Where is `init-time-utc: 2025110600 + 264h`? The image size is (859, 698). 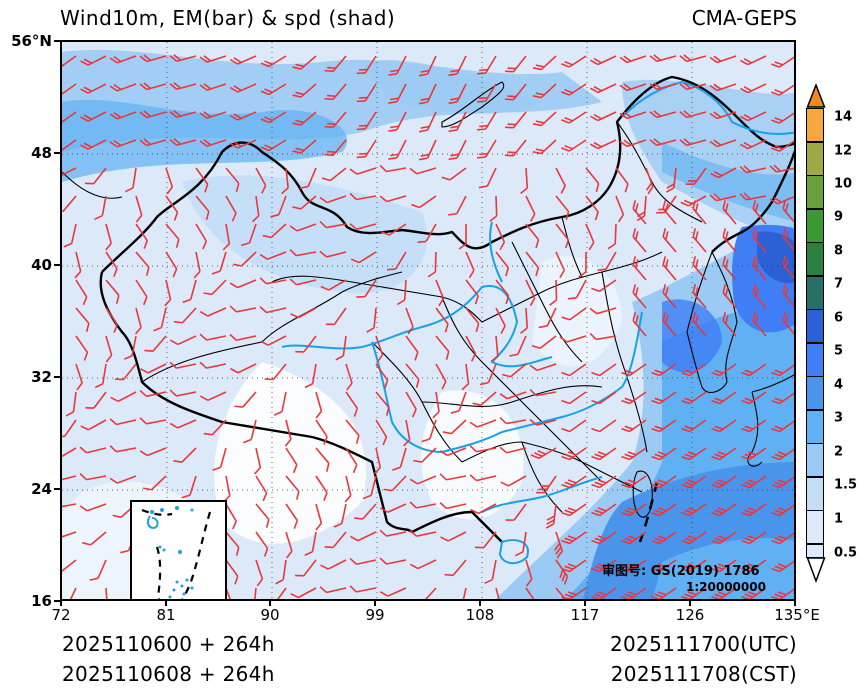 init-time-utc: 2025110600 + 264h is located at coordinates (168, 644).